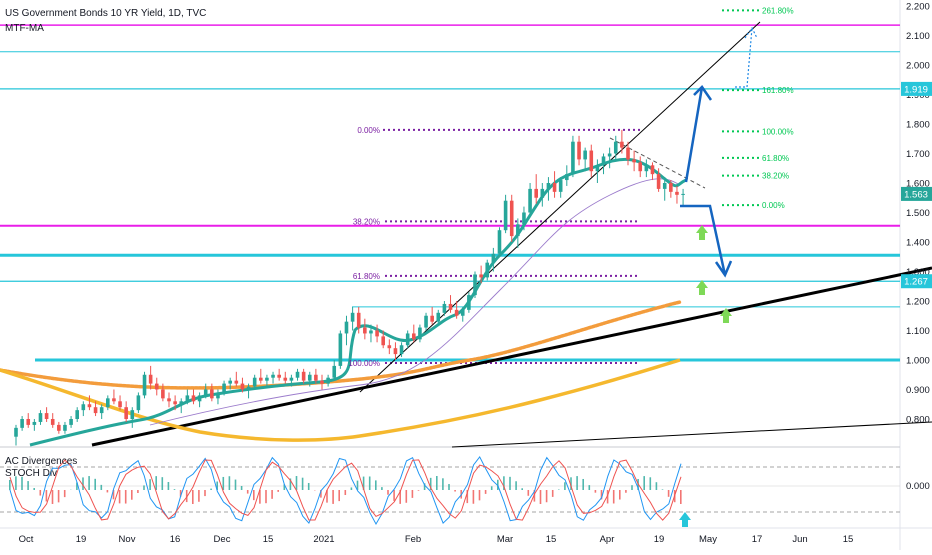 Image resolution: width=932 pixels, height=555 pixels. What do you see at coordinates (31, 473) in the screenshot?
I see `indicator-label-stoch-div: STOCH Div` at bounding box center [31, 473].